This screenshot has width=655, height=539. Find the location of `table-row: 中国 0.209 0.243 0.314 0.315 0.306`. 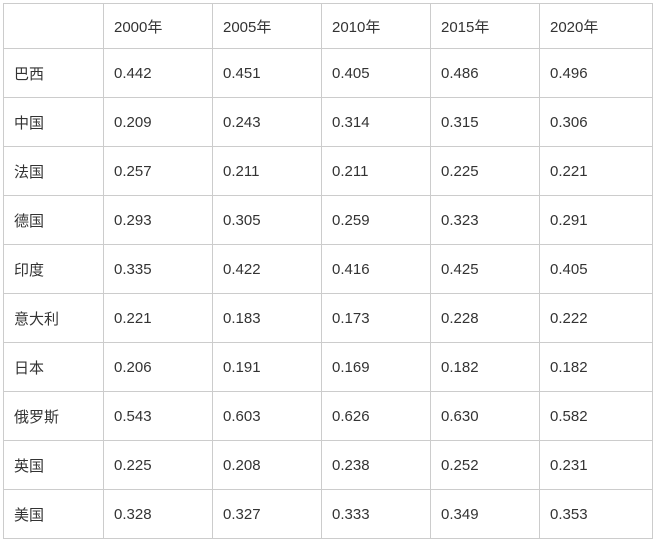

table-row: 中国 0.209 0.243 0.314 0.315 0.306 is located at coordinates (328, 122).